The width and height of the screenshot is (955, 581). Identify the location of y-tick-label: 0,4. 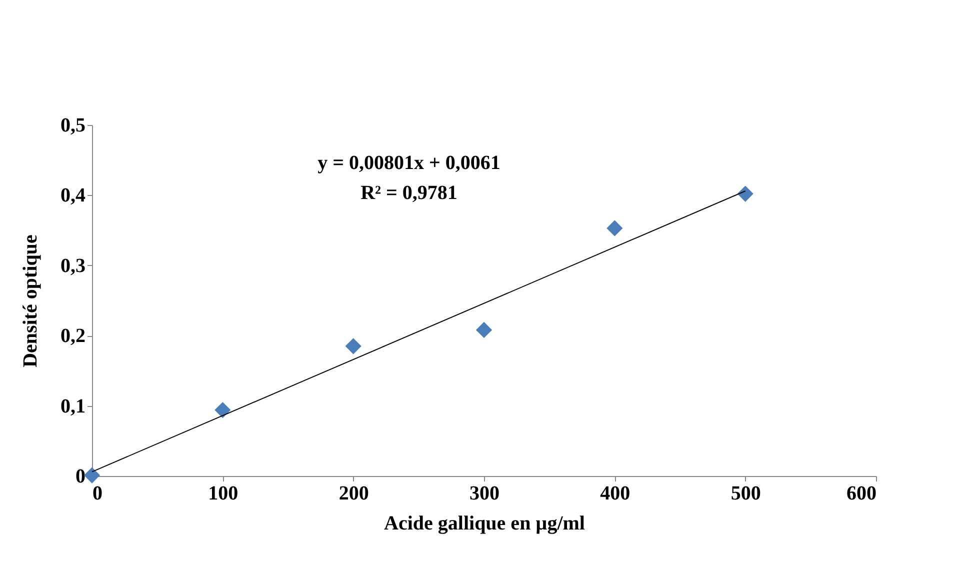
(73, 195).